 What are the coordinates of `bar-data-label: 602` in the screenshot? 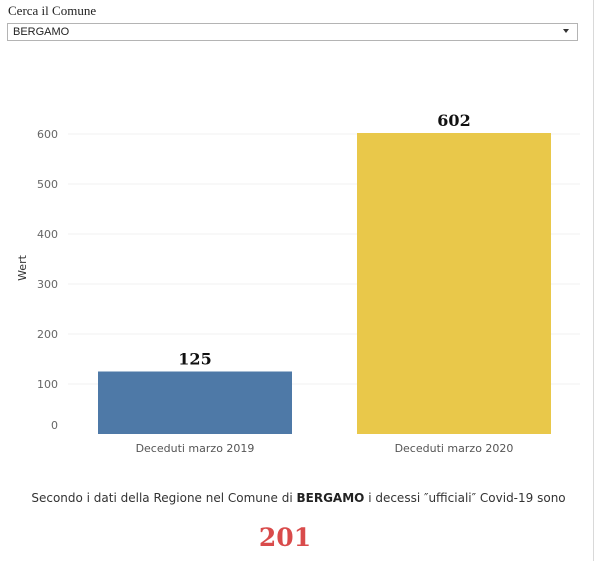 It's located at (453, 120).